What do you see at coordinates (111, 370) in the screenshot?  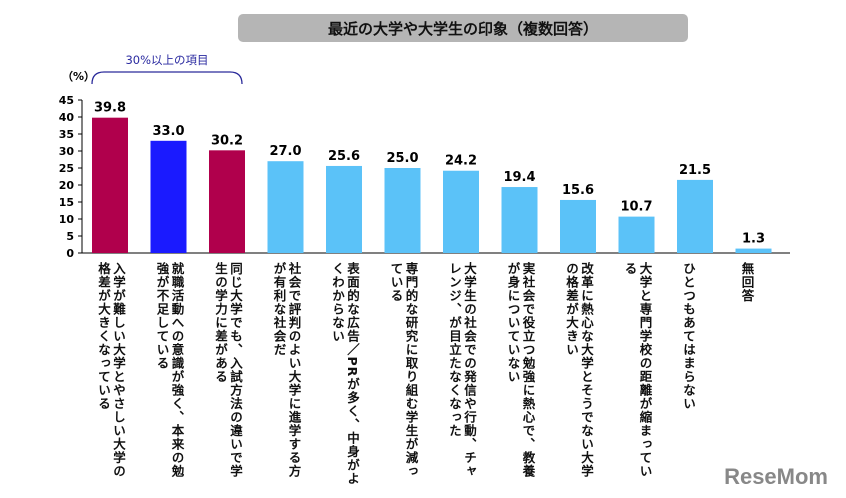 I see `category-label: 入学が難しい大学とやさしい大学の格差が大きくなっている` at bounding box center [111, 370].